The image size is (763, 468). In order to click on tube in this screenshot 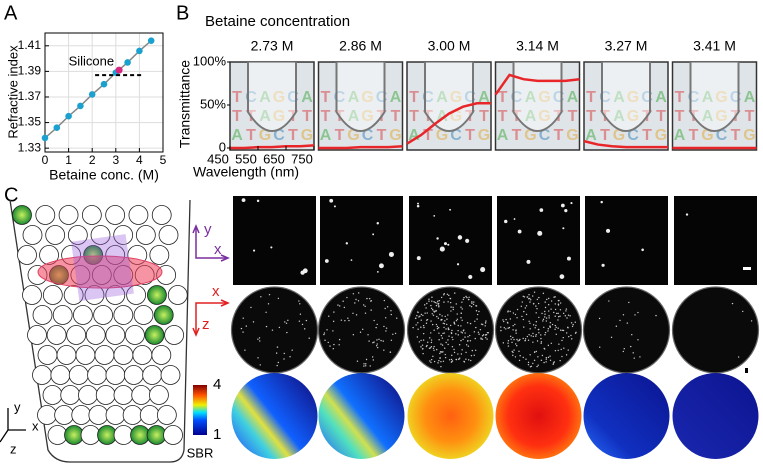, I will do `click(626, 97)`.